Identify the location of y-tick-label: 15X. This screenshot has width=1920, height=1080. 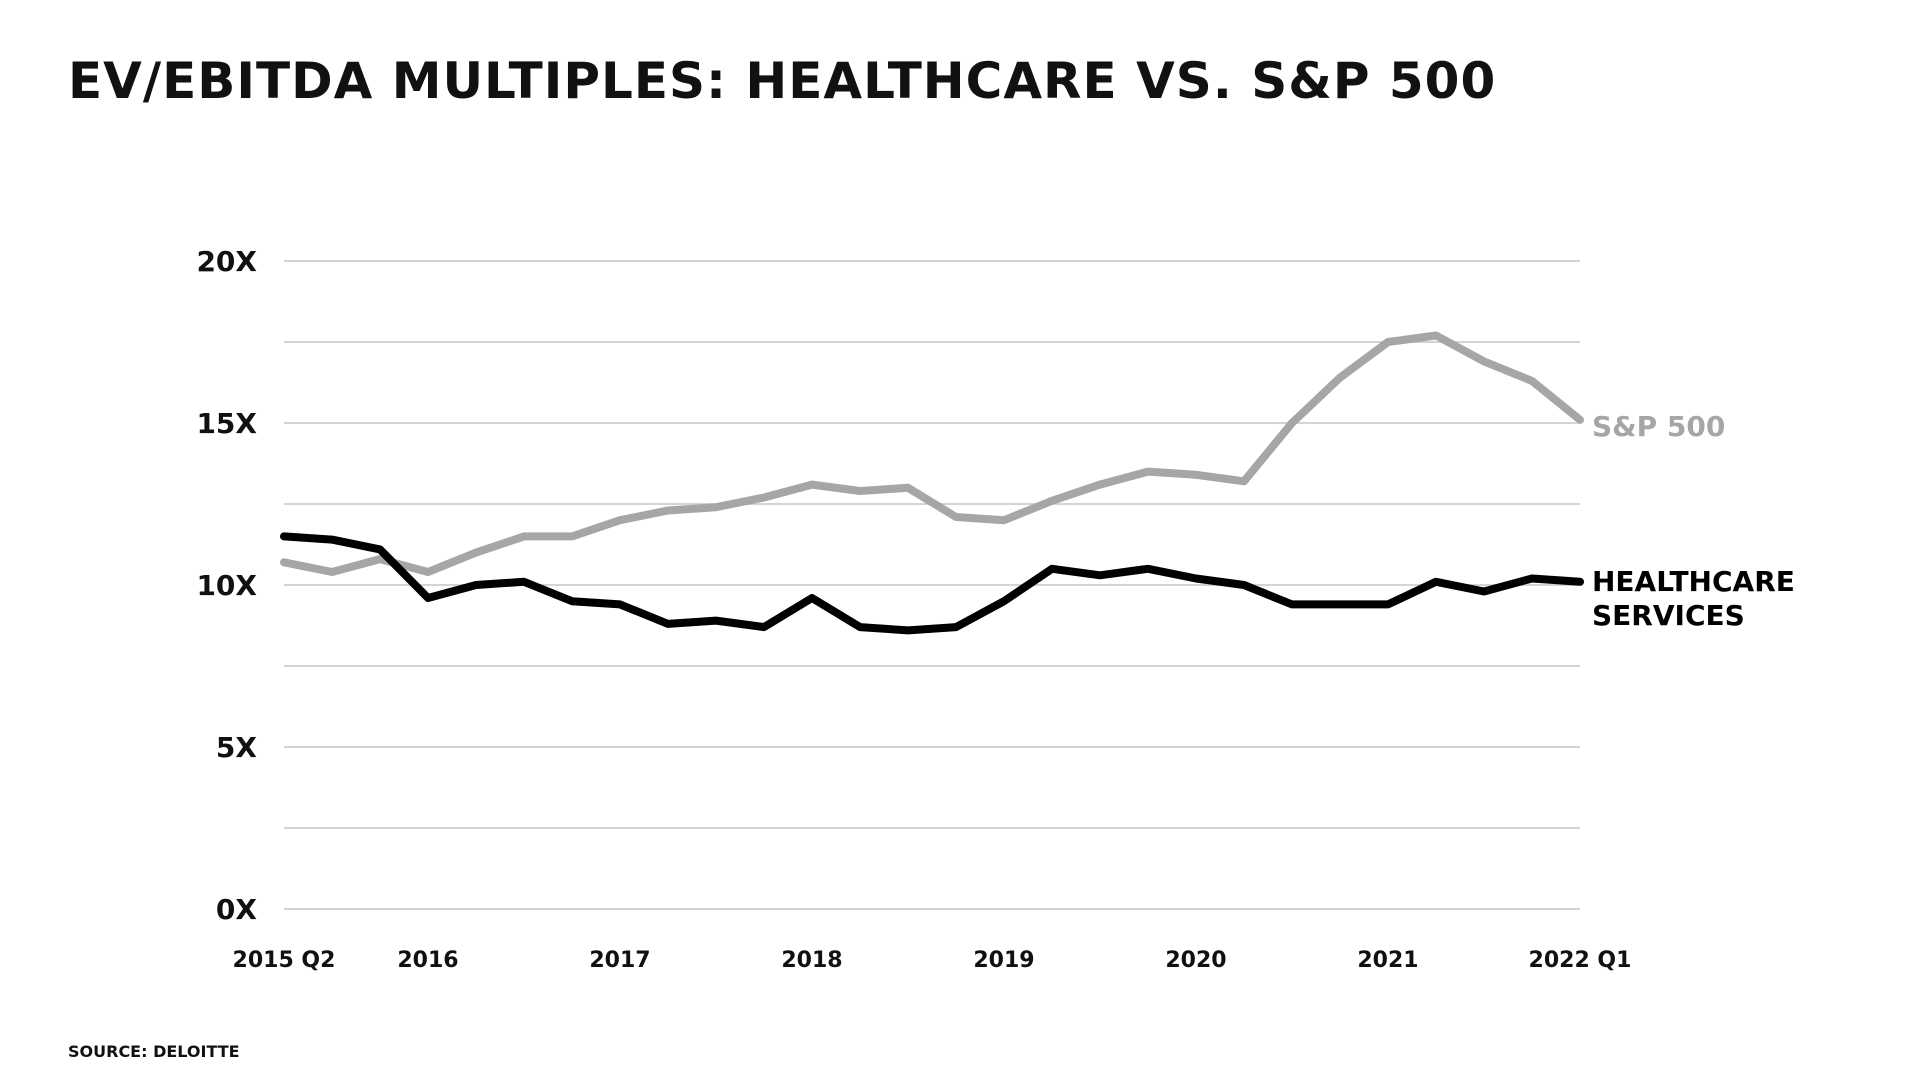
(226, 423).